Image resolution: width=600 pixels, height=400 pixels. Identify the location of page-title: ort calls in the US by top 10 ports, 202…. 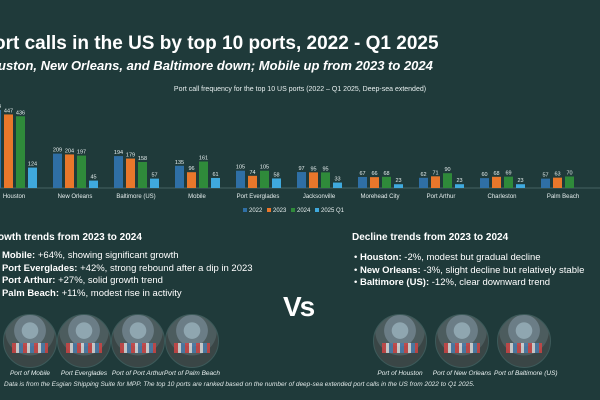
(219, 43).